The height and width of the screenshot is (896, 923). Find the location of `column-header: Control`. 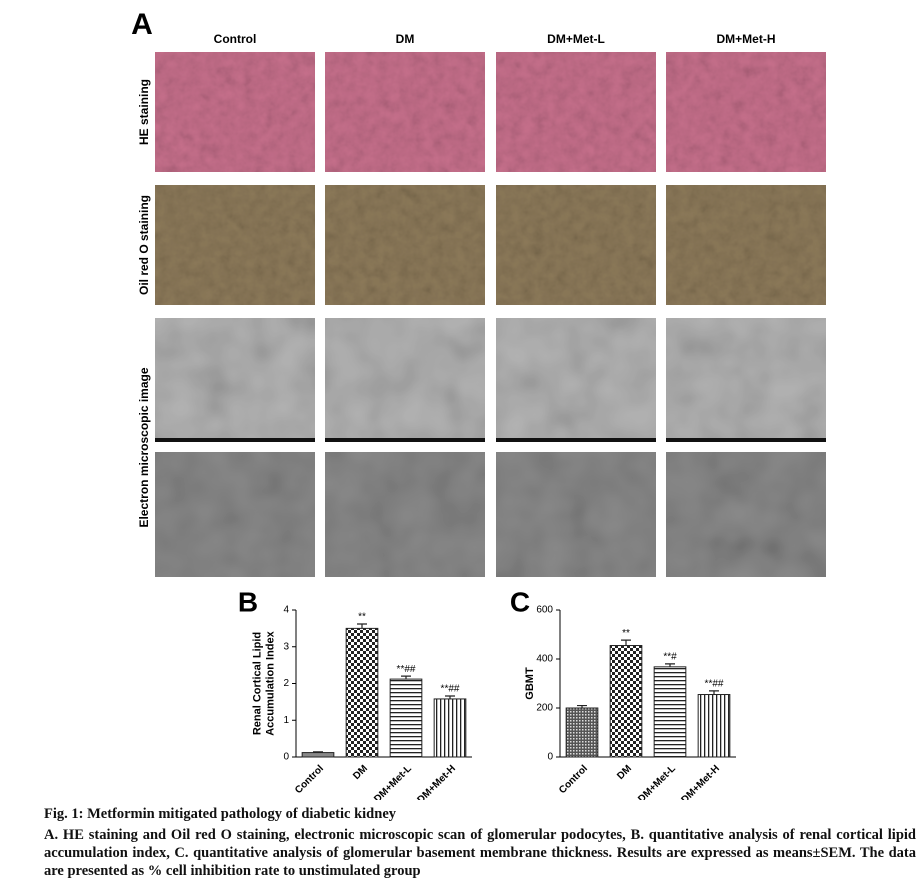

column-header: Control is located at coordinates (235, 39).